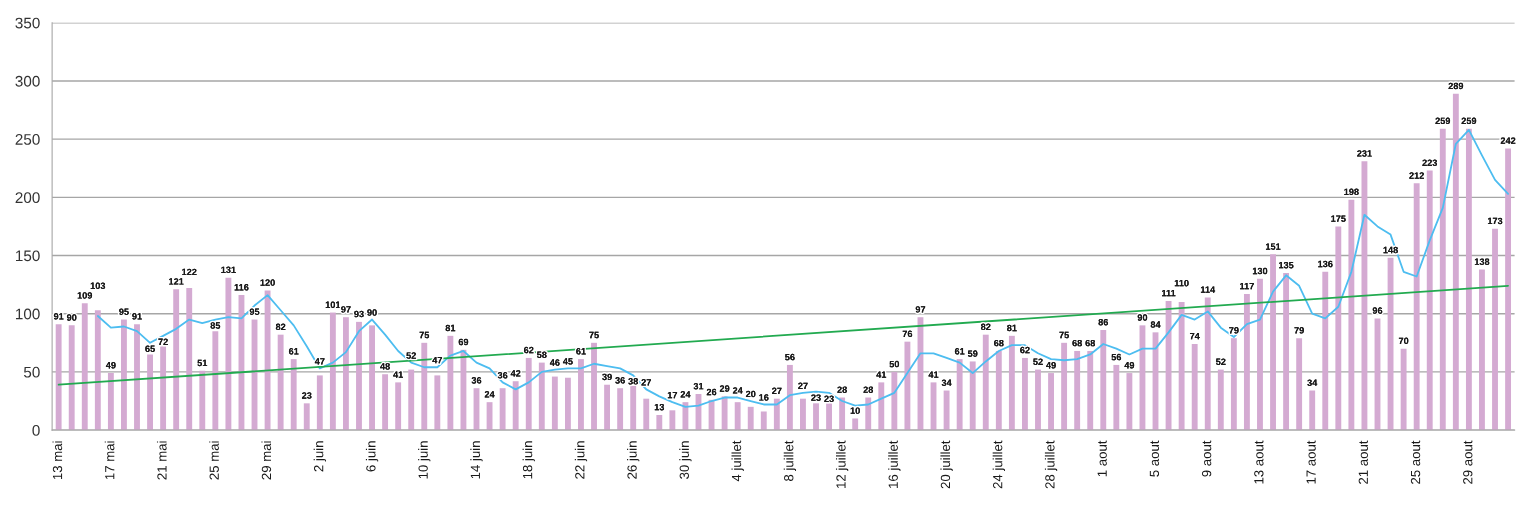 This screenshot has width=1533, height=506. What do you see at coordinates (1234, 330) in the screenshot?
I see `data-label: 79` at bounding box center [1234, 330].